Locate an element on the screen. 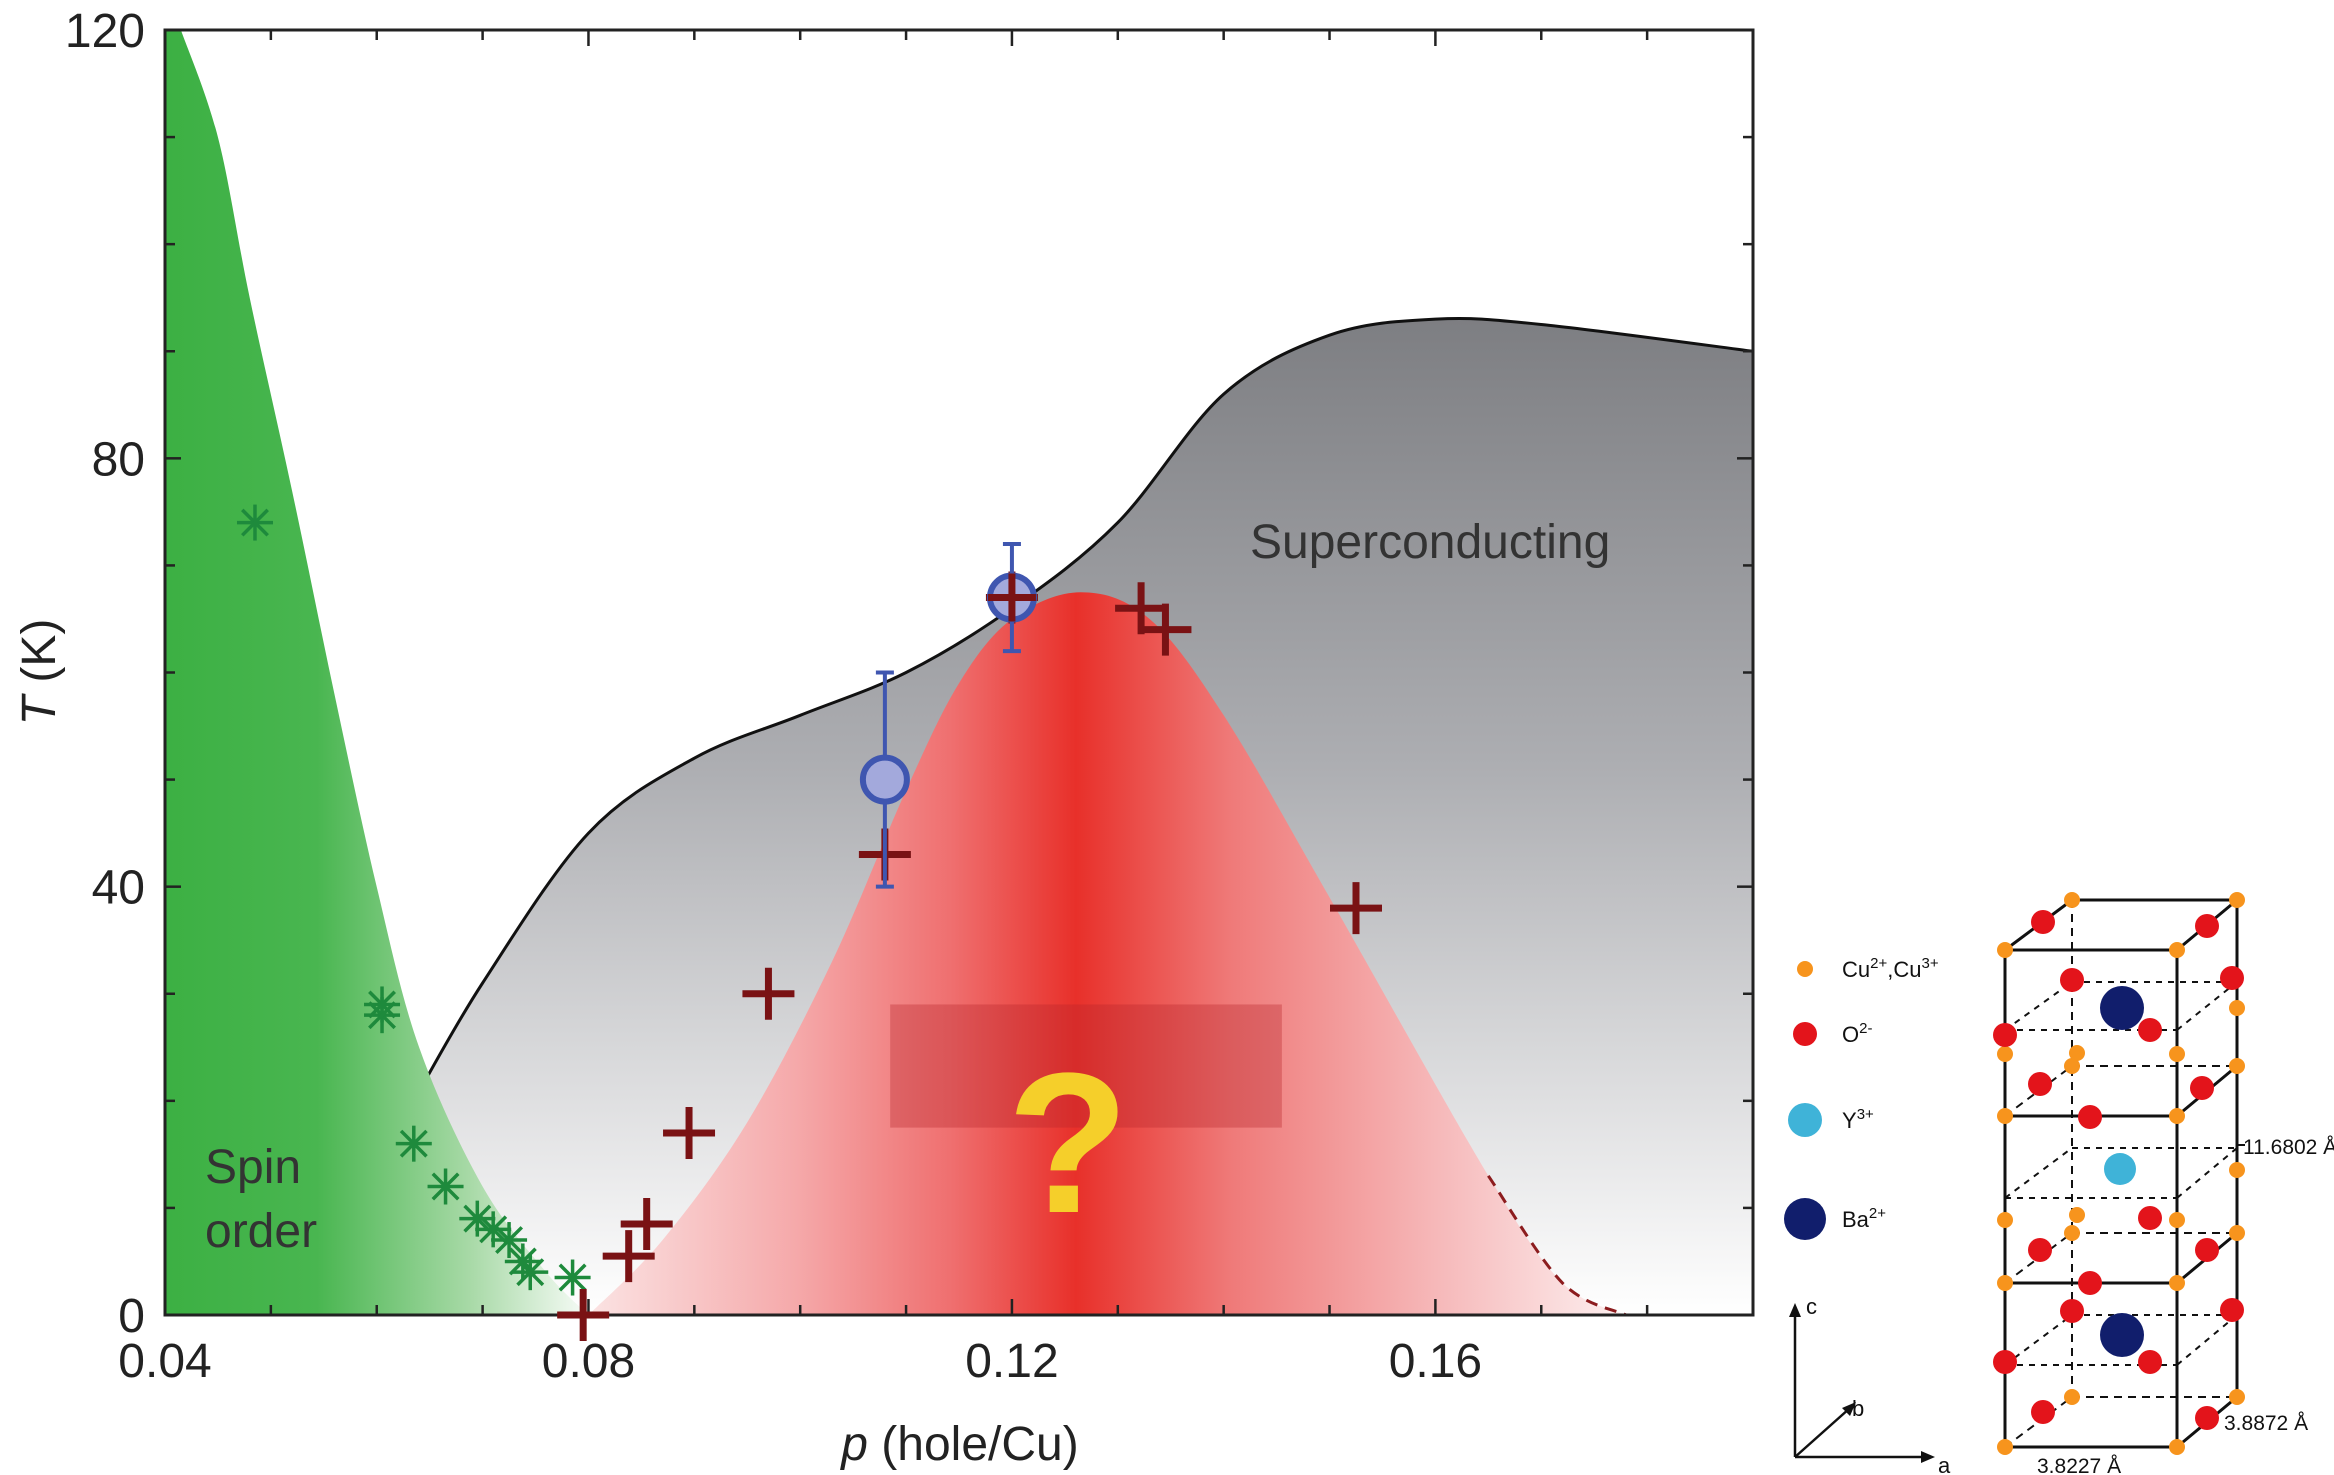 The width and height of the screenshot is (2334, 1475). x-tick-label: 0.08 is located at coordinates (588, 1361).